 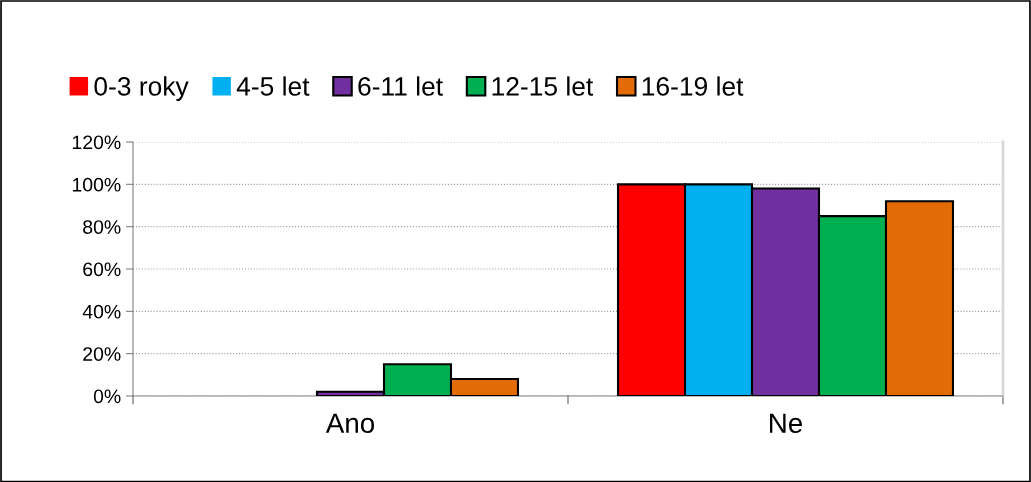 What do you see at coordinates (102, 269) in the screenshot?
I see `y-tick-label: 60%` at bounding box center [102, 269].